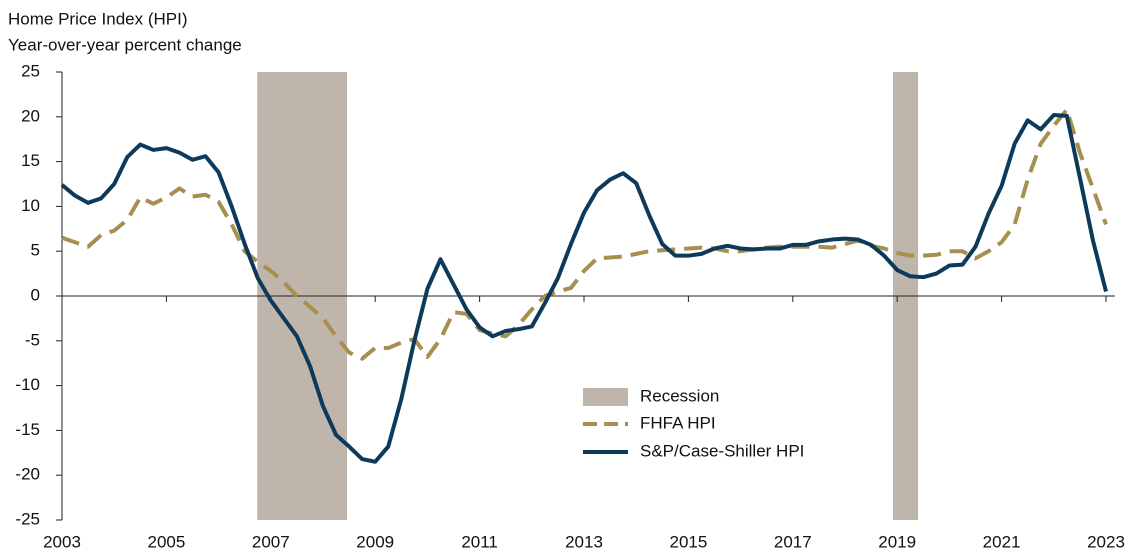 Image resolution: width=1131 pixels, height=552 pixels. Describe the element at coordinates (30, 160) in the screenshot. I see `y-tick-label: 15` at that location.